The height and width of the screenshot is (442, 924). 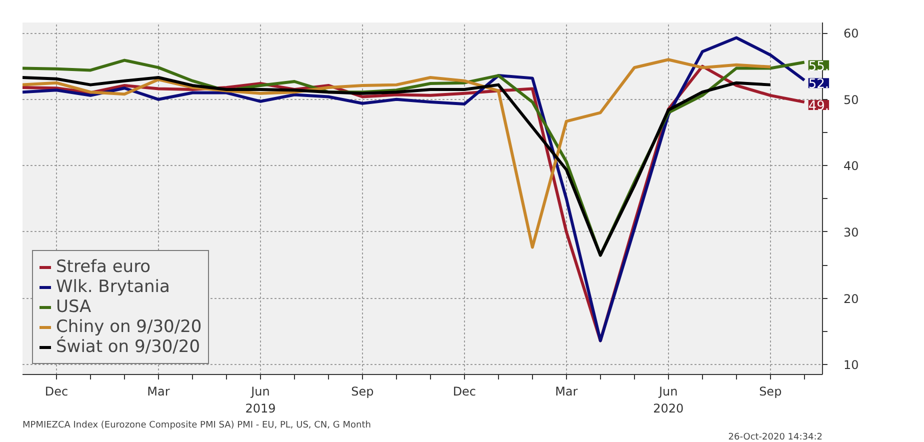 What do you see at coordinates (128, 347) in the screenshot?
I see `legend-label: Świat on 9/30/20` at bounding box center [128, 347].